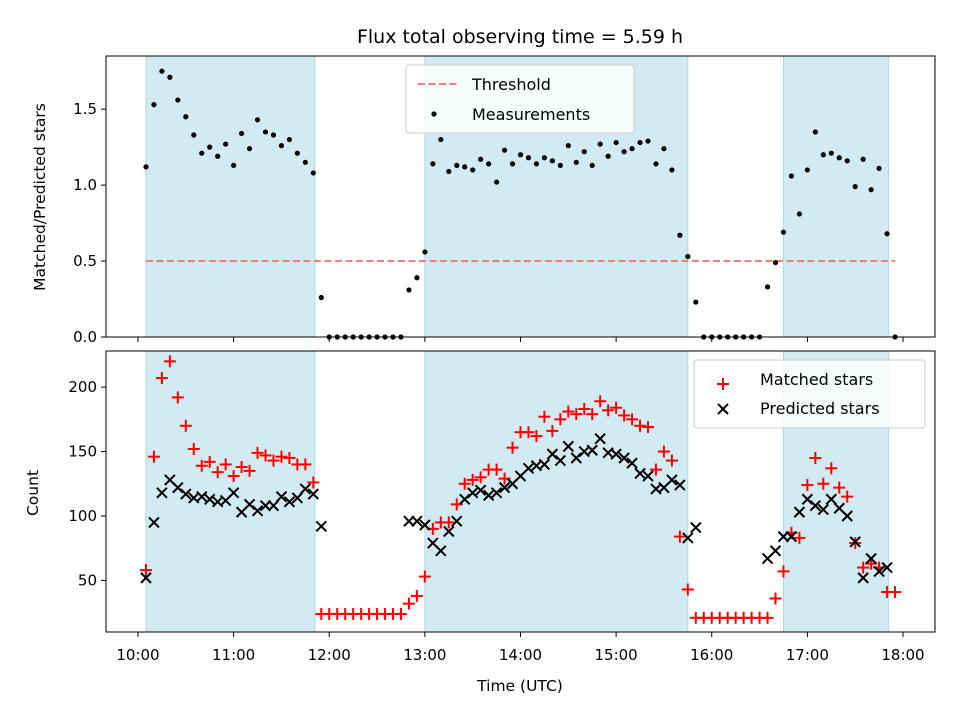 The image size is (960, 720). I want to click on x-tick-label: 13:00, so click(424, 655).